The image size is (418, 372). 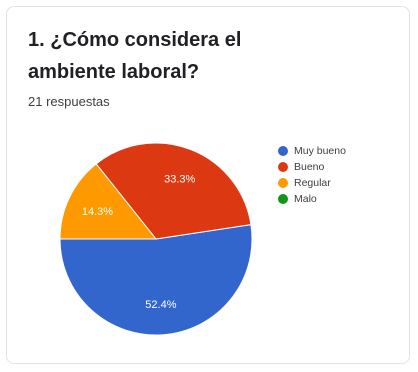 I want to click on legend-label: Malo, so click(x=305, y=199).